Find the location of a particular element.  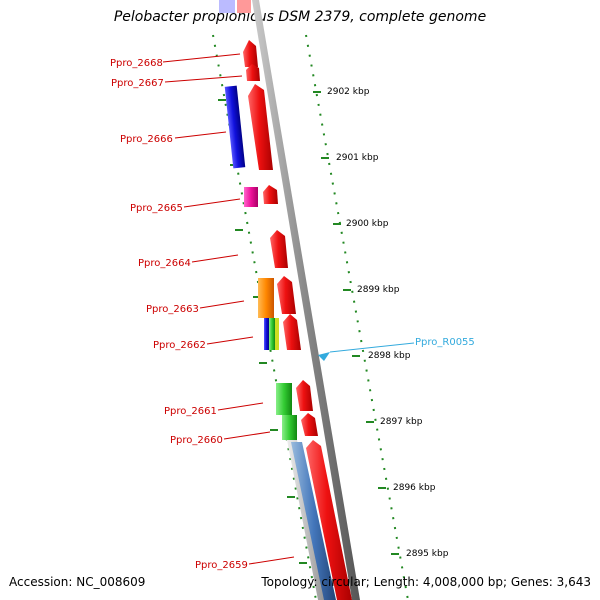

kbp-label: 2897 kbp is located at coordinates (401, 422).